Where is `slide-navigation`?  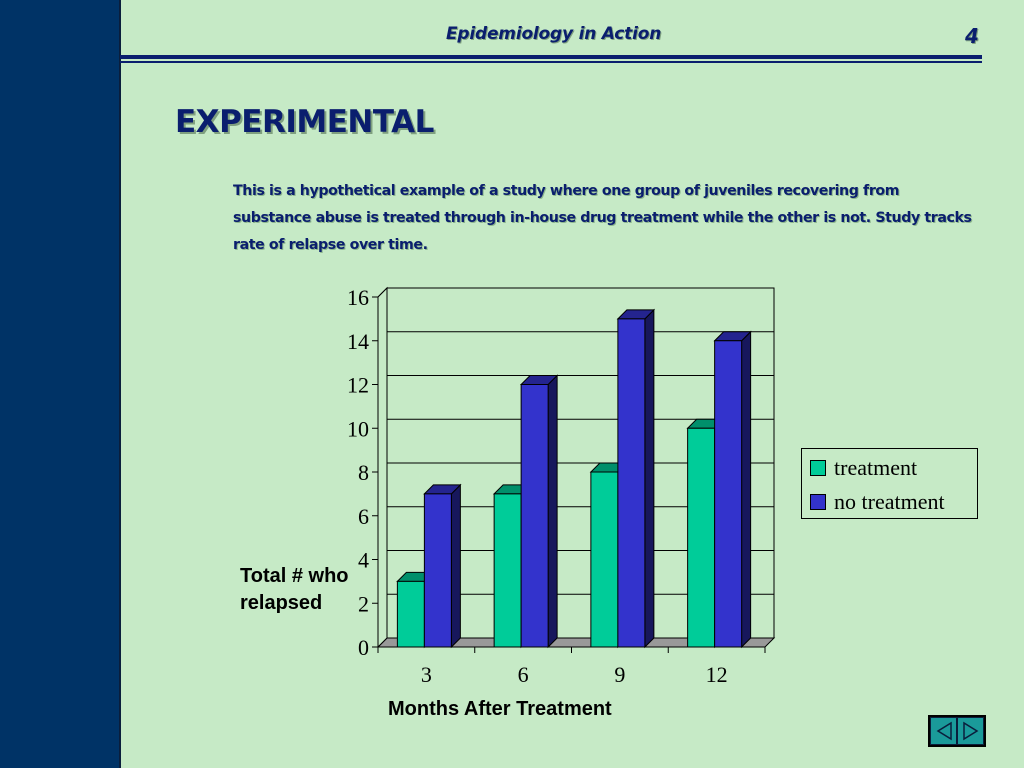 slide-navigation is located at coordinates (957, 731).